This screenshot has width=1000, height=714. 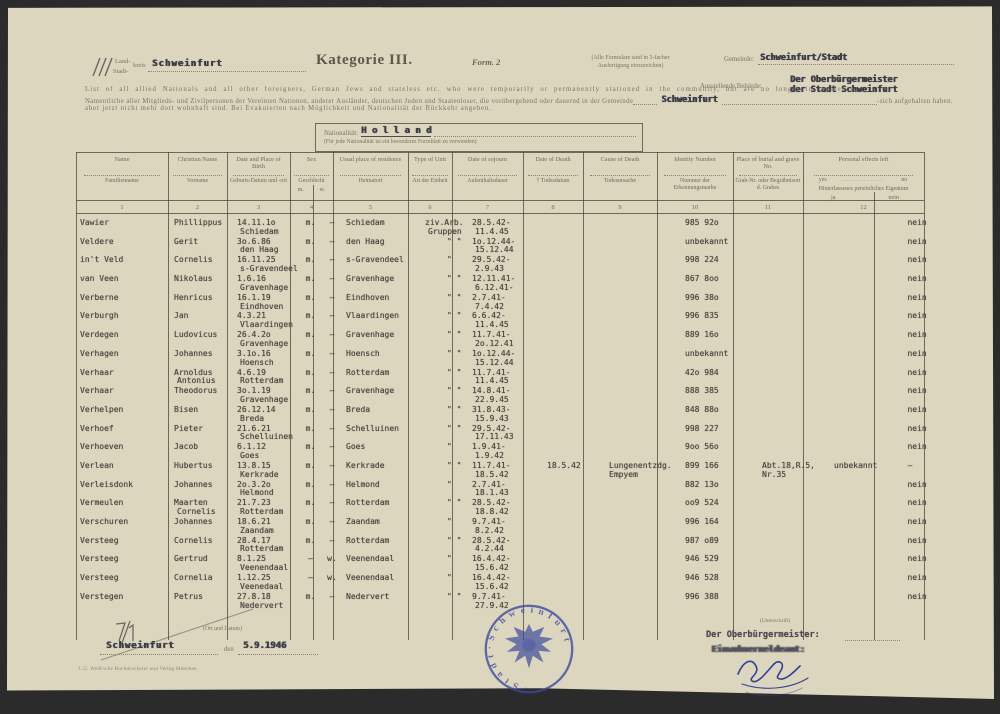 What do you see at coordinates (267, 264) in the screenshot?
I see `cell-birth: 16.11.25 s-Gravendeel` at bounding box center [267, 264].